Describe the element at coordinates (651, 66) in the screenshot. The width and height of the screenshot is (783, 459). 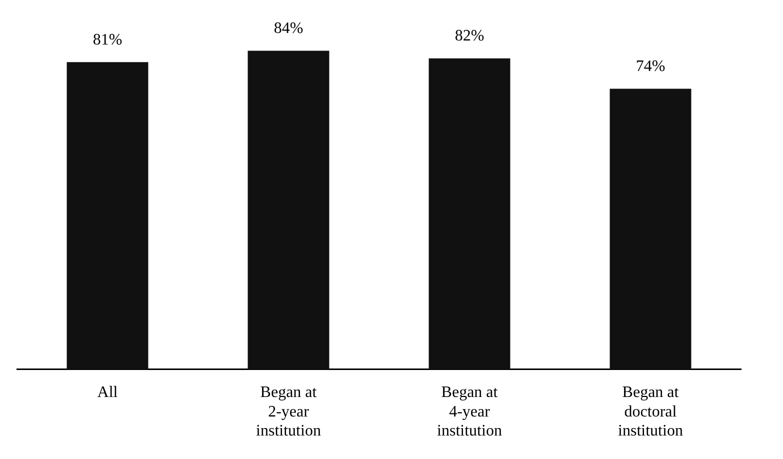
I see `data-label: 74%` at that location.